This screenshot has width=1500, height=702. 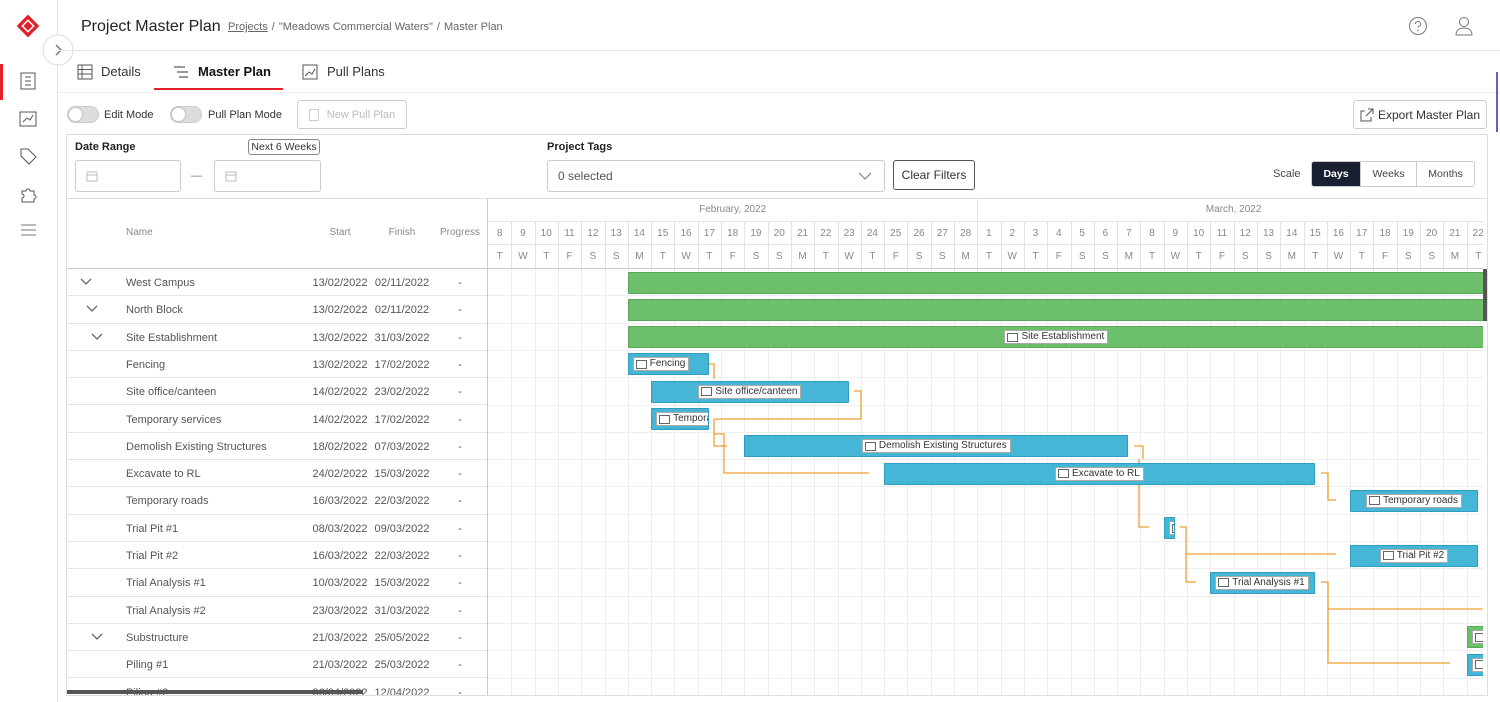 I want to click on grid-row: Excavate to RL 24/02/2022 15/03/2022 -, so click(x=277, y=474).